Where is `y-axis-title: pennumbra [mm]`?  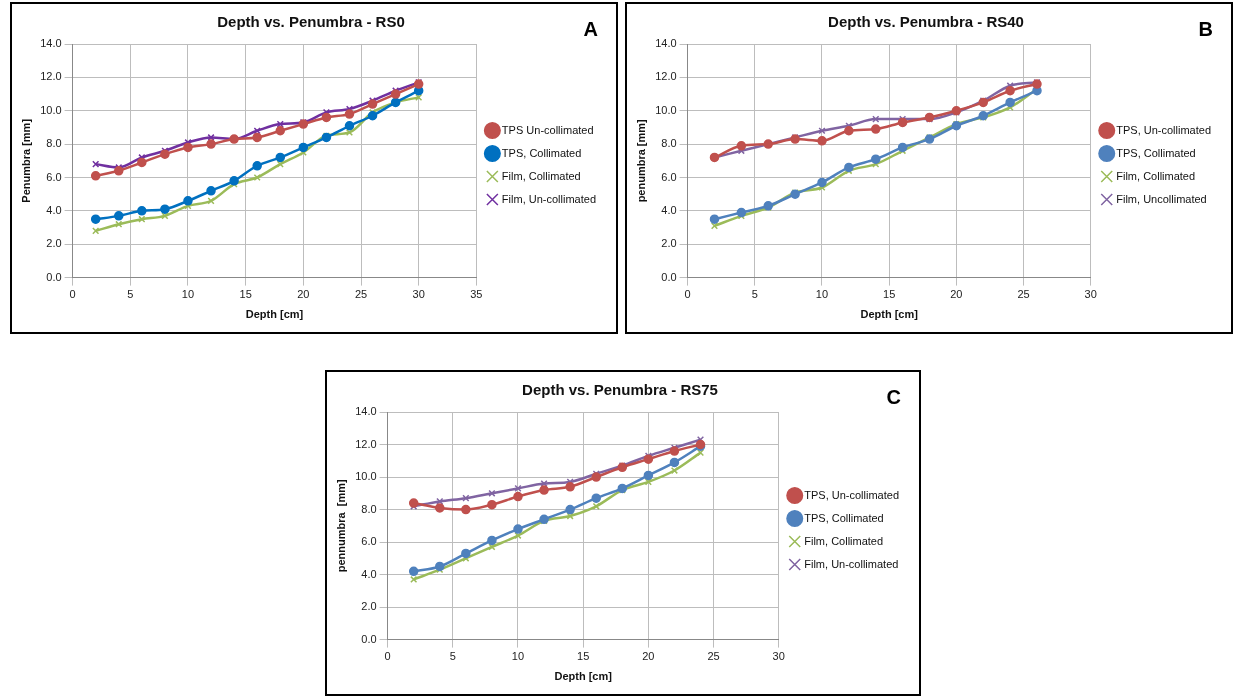
y-axis-title: pennumbra [mm] is located at coordinates (340, 526).